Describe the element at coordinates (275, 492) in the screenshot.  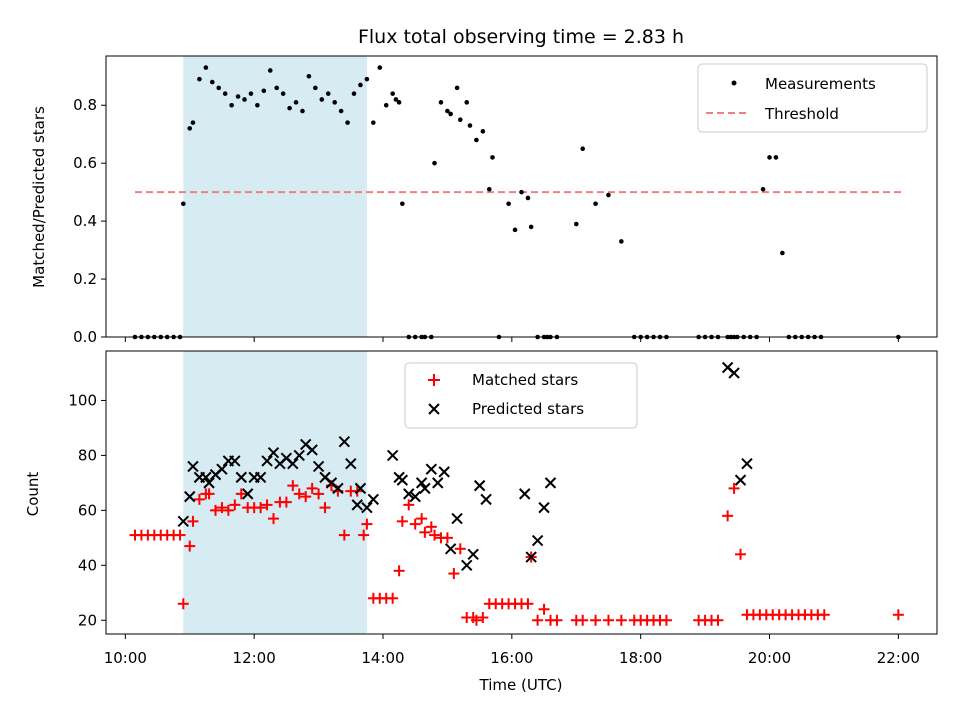
I see `observing-window-shade-bottom` at that location.